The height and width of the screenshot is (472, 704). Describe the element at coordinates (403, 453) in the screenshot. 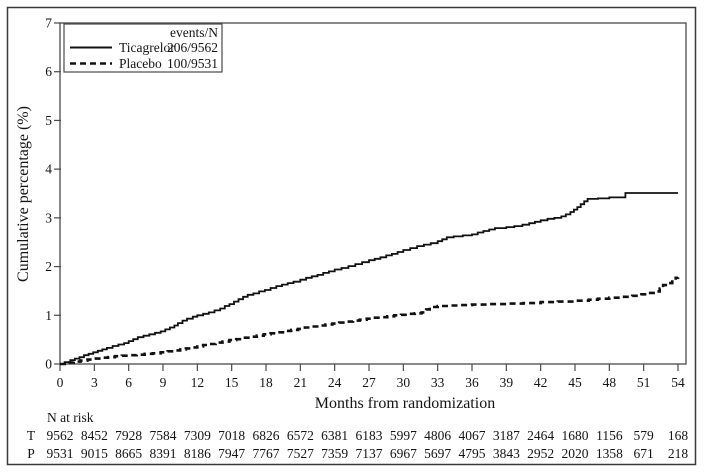

I see `risk-value: 6967` at that location.